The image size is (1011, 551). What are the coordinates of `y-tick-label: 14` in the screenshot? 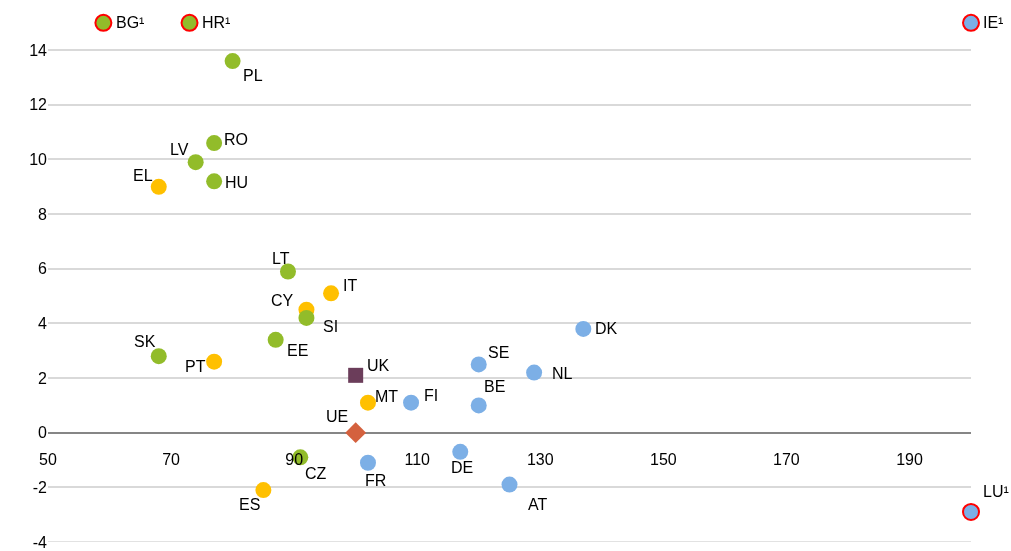 It's located at (38, 50).